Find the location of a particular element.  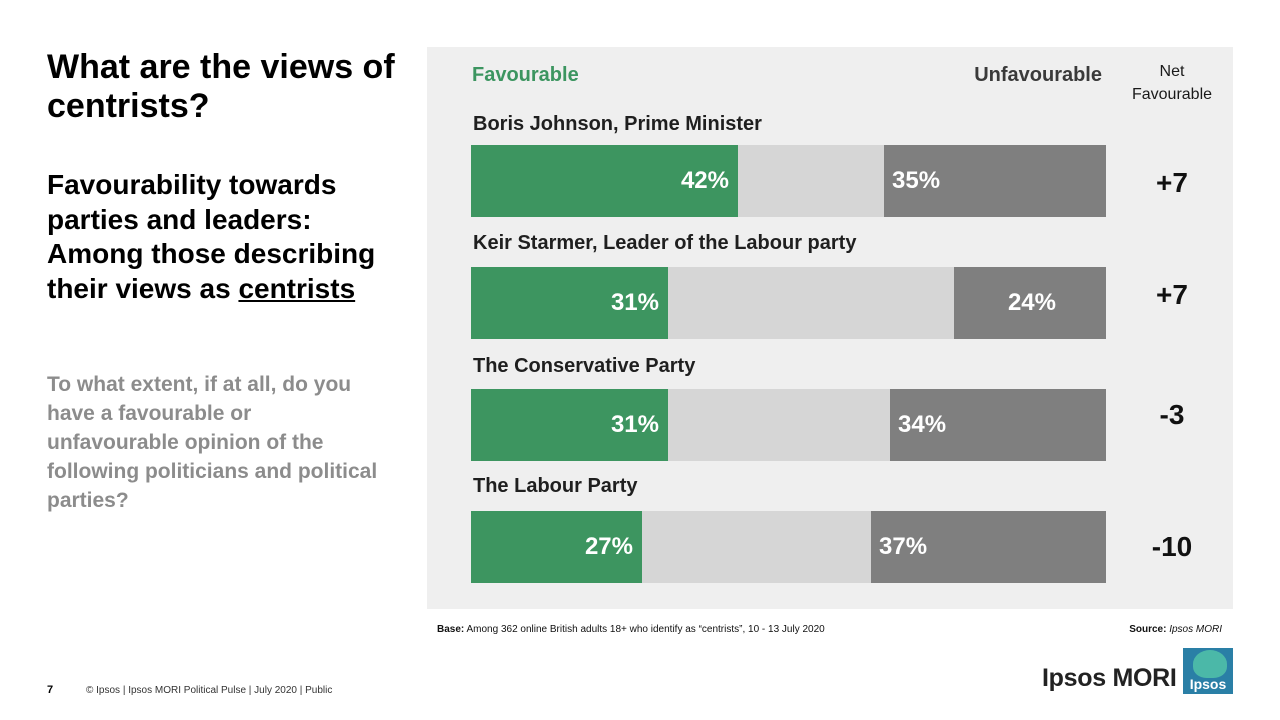

page-number: 7 is located at coordinates (50, 690).